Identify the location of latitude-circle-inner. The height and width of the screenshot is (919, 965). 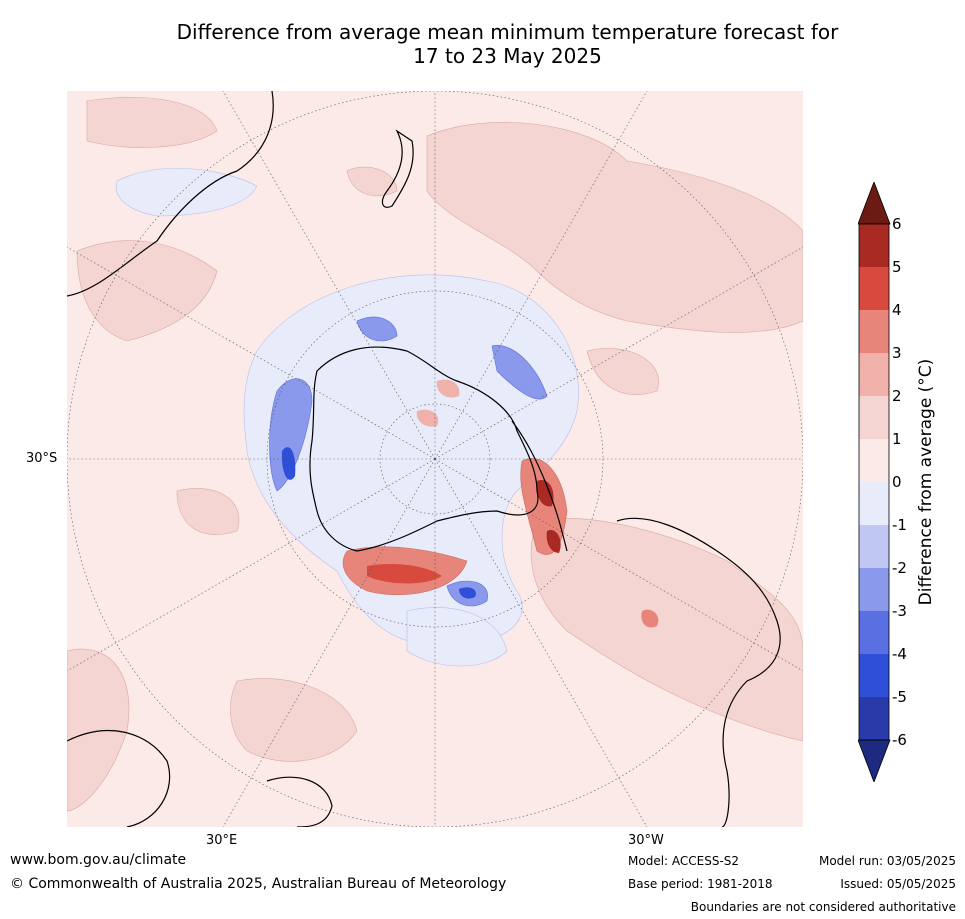
(435, 459).